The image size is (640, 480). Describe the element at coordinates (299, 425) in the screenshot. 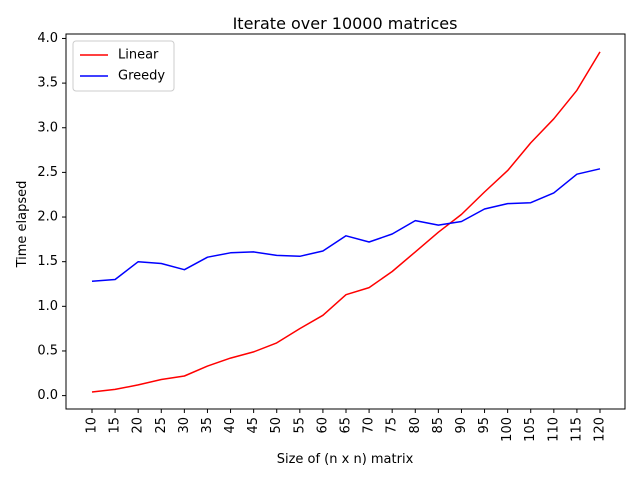

I see `x-tick-label: 55` at that location.